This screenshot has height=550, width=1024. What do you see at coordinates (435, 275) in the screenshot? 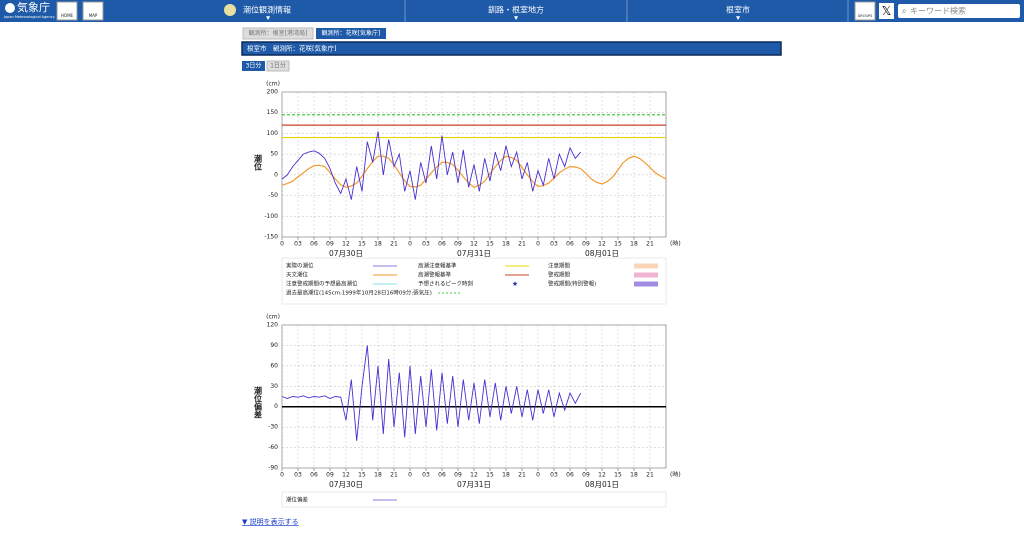
I see `legend-label: 高潮警報基準` at bounding box center [435, 275].